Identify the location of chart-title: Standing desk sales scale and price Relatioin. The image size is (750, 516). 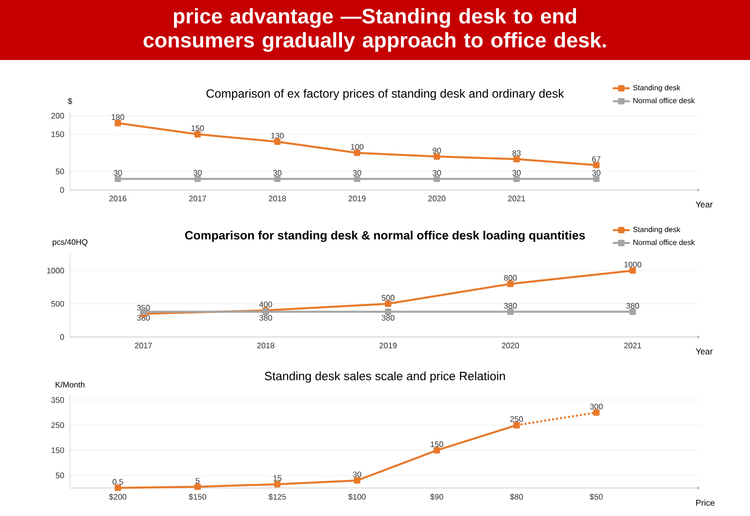
(384, 377).